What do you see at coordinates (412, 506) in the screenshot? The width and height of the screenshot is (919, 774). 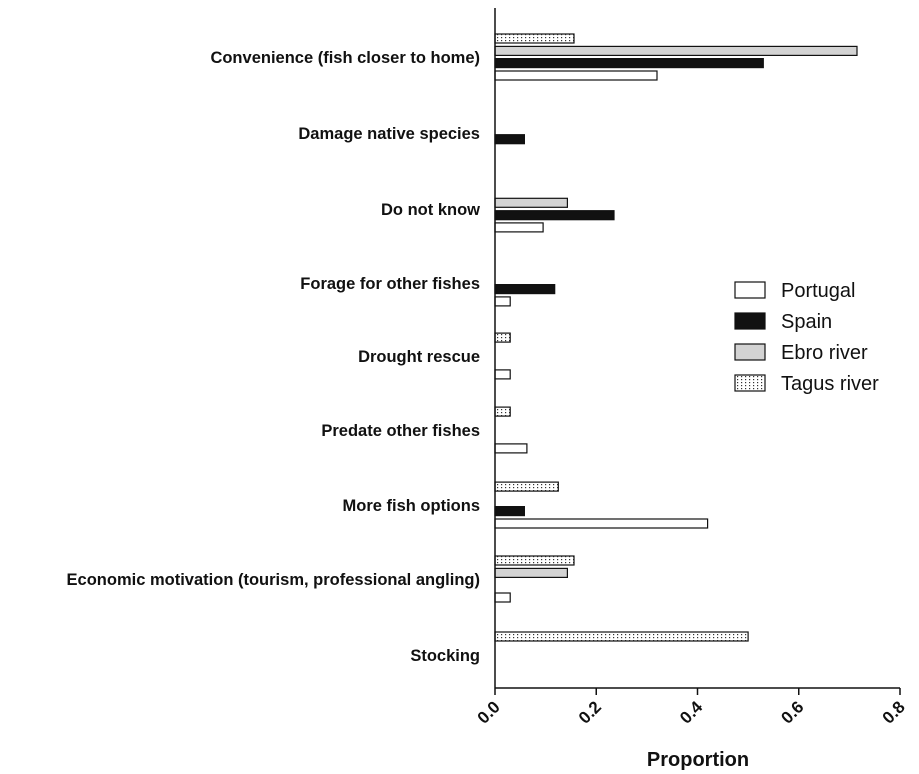 I see `category-label: More fish options` at bounding box center [412, 506].